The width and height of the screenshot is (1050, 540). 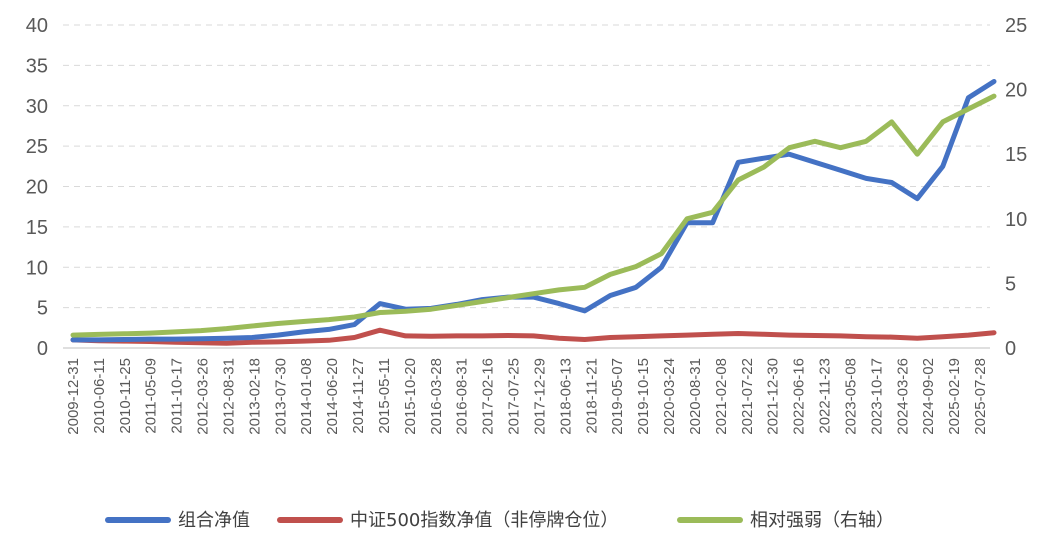 What do you see at coordinates (669, 396) in the screenshot?
I see `x-tick-label: 2020-03-24` at bounding box center [669, 396].